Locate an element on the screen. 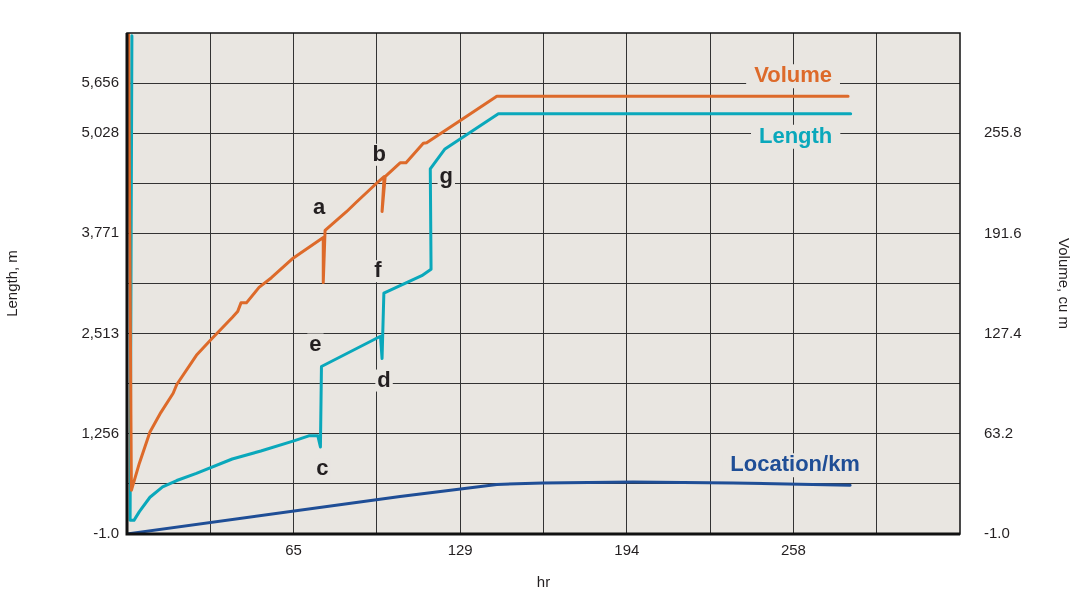 Image resolution: width=1076 pixels, height=596 pixels. series-label: Volume is located at coordinates (793, 75).